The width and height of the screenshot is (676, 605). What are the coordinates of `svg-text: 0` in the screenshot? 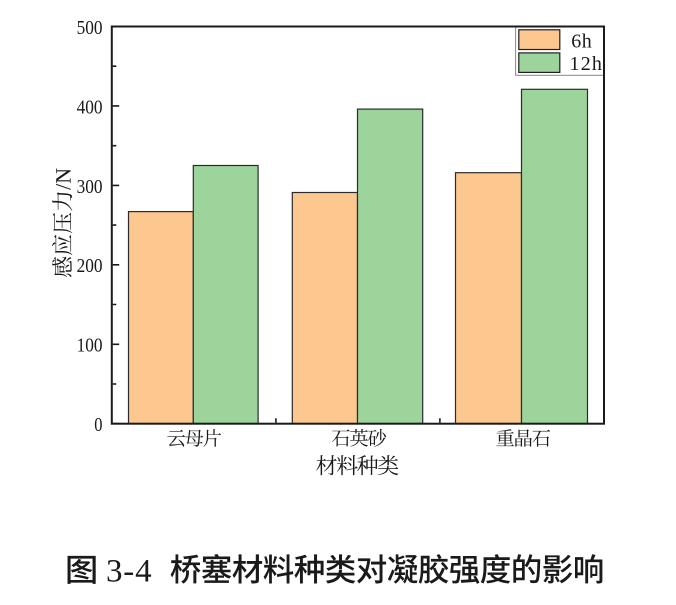 It's located at (98, 425).